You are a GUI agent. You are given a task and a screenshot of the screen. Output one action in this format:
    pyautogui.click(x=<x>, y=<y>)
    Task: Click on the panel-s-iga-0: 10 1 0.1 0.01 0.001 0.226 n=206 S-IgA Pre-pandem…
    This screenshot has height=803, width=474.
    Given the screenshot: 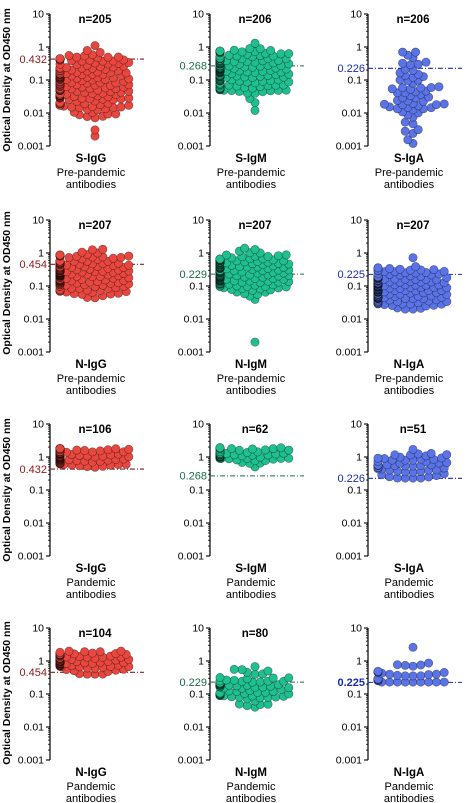 What is the action you would take?
    pyautogui.click(x=398, y=100)
    